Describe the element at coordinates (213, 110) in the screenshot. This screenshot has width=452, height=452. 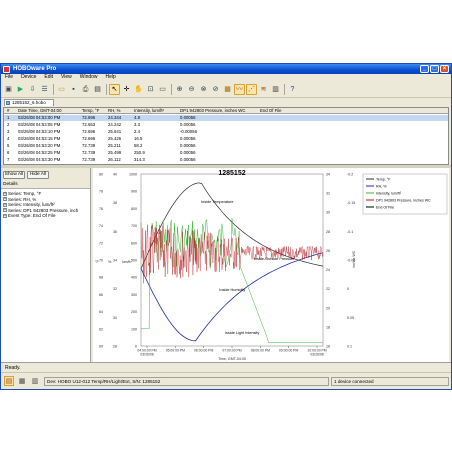
I see `col-header-pressure: DP1 942803 Pressure, inches WC` at that location.